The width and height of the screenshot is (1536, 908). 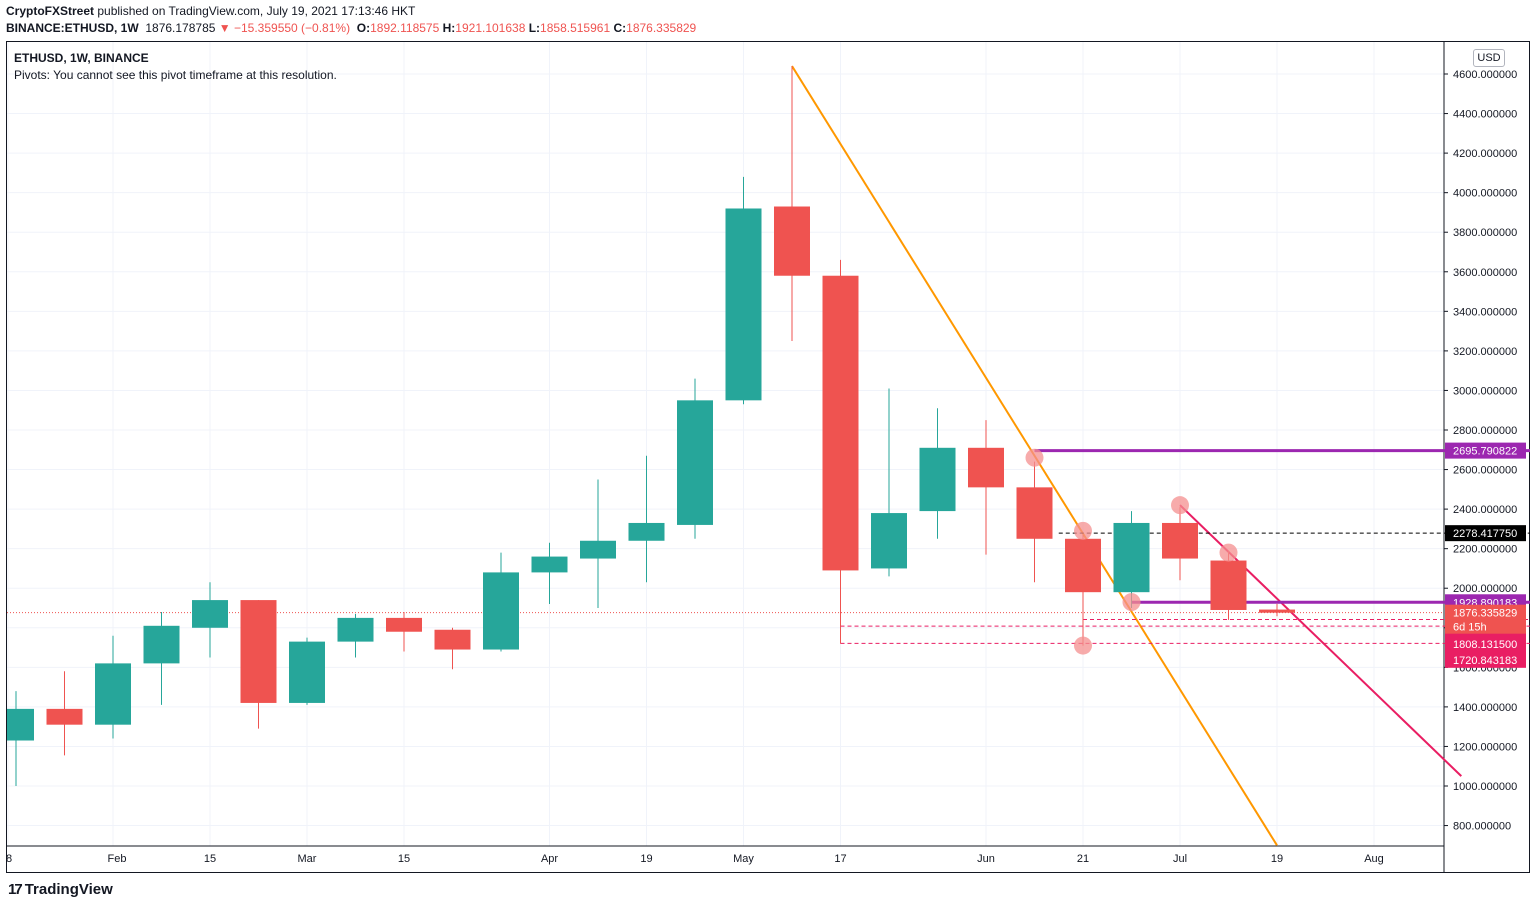 What do you see at coordinates (1485, 787) in the screenshot?
I see `y-tick-label: 1000.000000` at bounding box center [1485, 787].